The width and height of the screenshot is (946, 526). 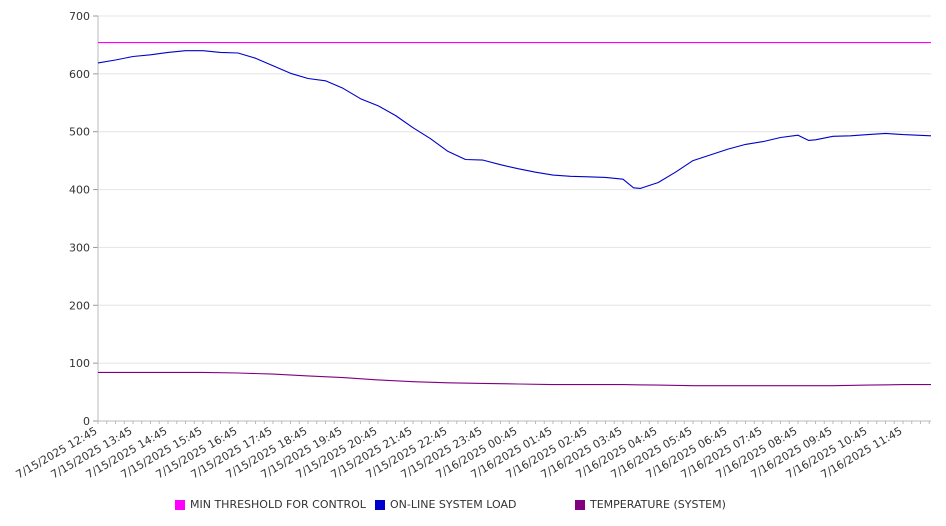 I want to click on y-tick-label: 200, so click(x=79, y=305).